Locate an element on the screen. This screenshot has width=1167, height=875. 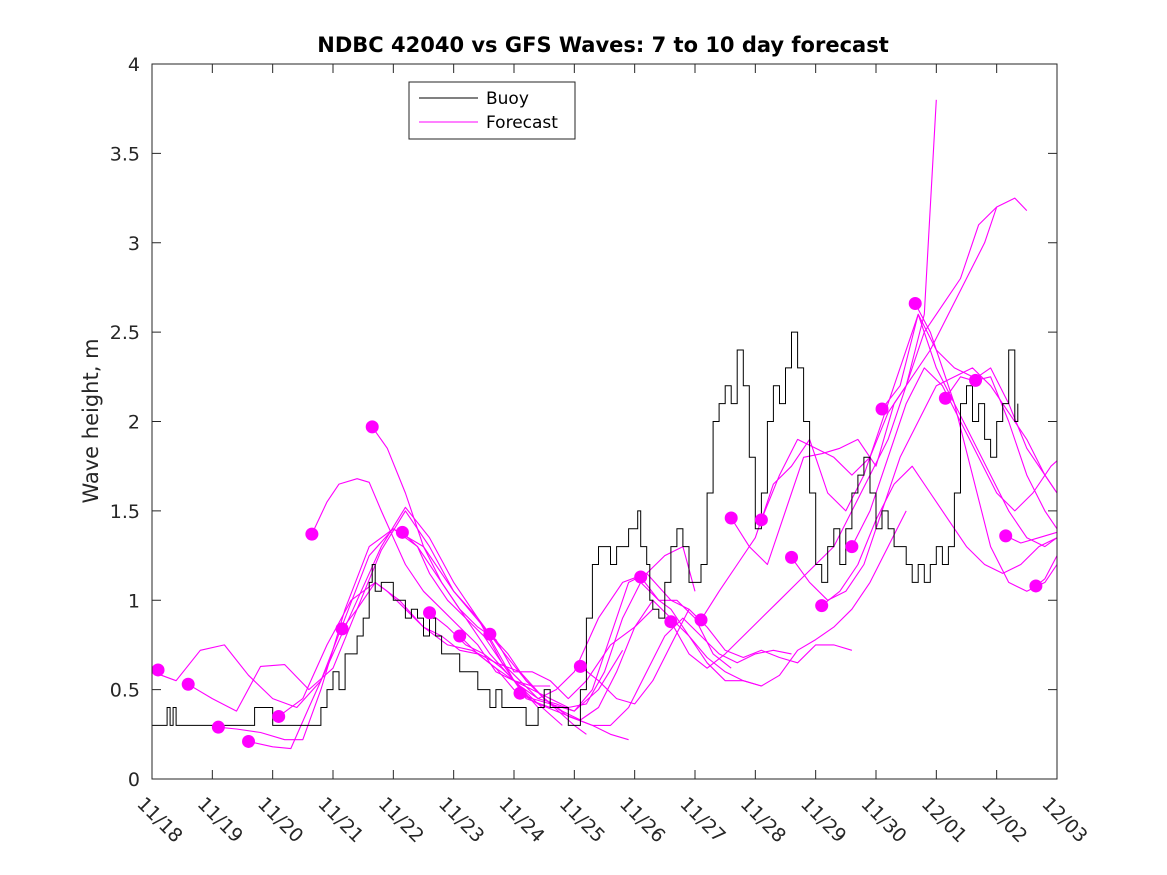
y-axis-label: Wave height, m is located at coordinates (91, 420).